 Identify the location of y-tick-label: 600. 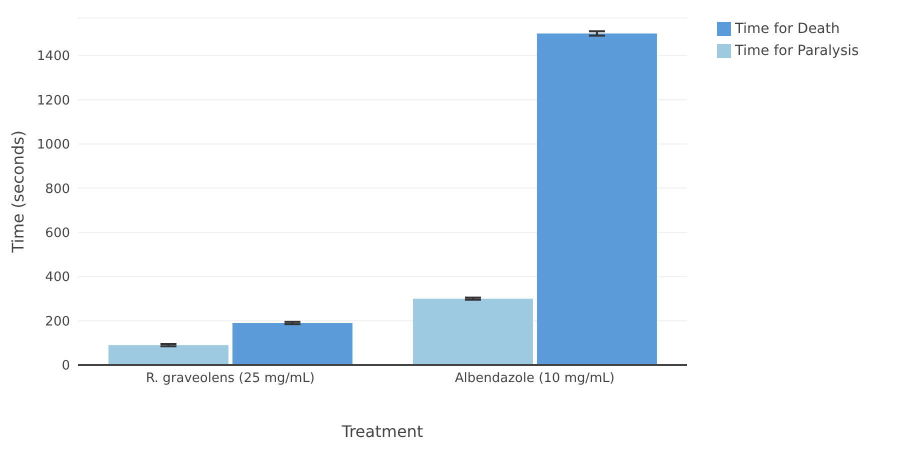
(57, 234).